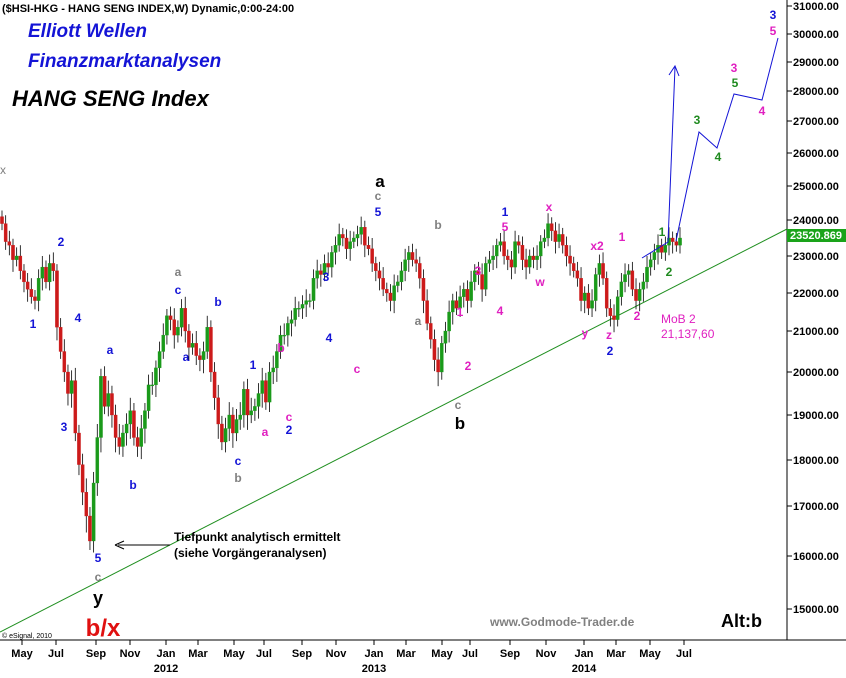  What do you see at coordinates (510, 654) in the screenshot?
I see `x-tick-label: Sep` at bounding box center [510, 654].